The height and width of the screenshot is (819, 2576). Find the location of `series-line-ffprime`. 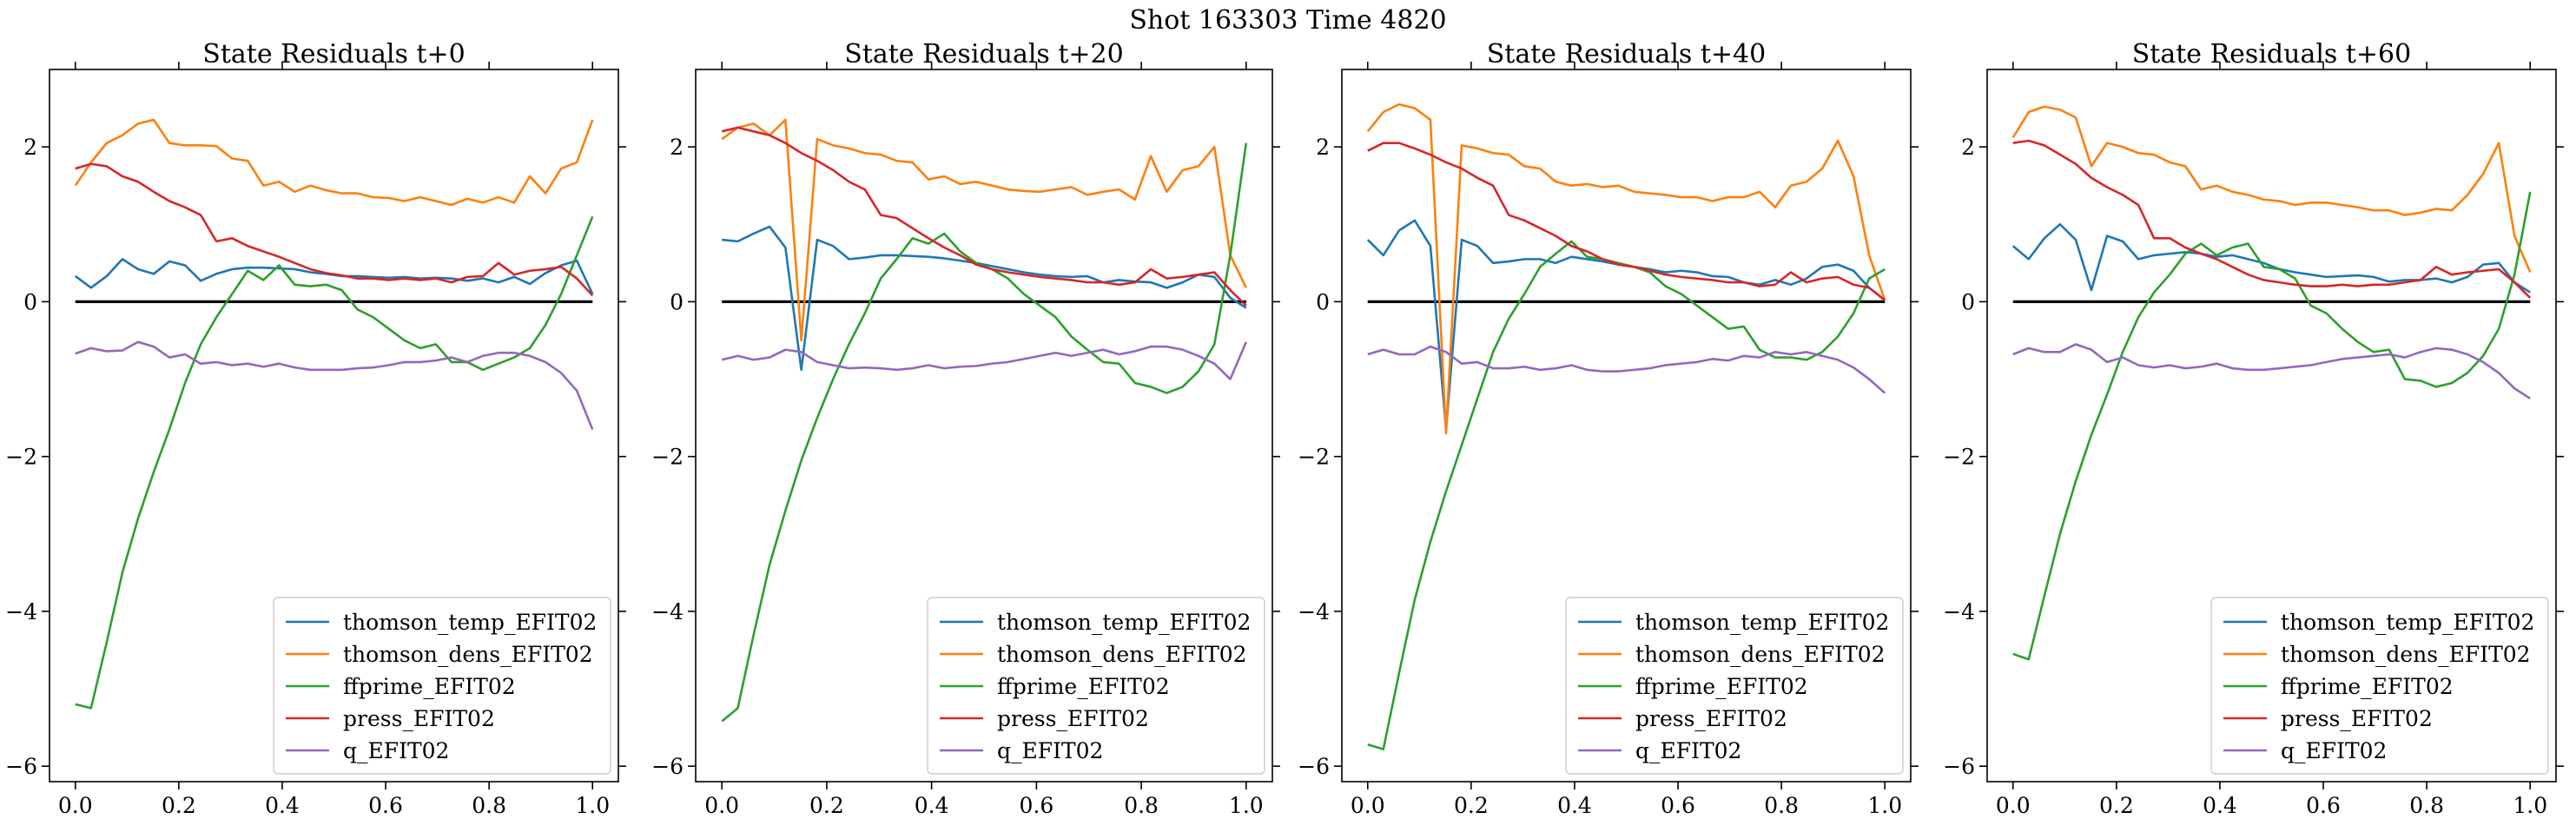

series-line-ffprime is located at coordinates (334, 462).